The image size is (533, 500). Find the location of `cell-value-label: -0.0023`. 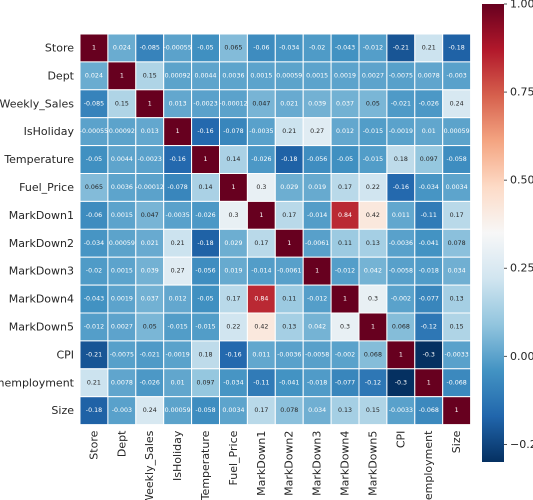

cell-value-label: -0.0023 is located at coordinates (205, 103).